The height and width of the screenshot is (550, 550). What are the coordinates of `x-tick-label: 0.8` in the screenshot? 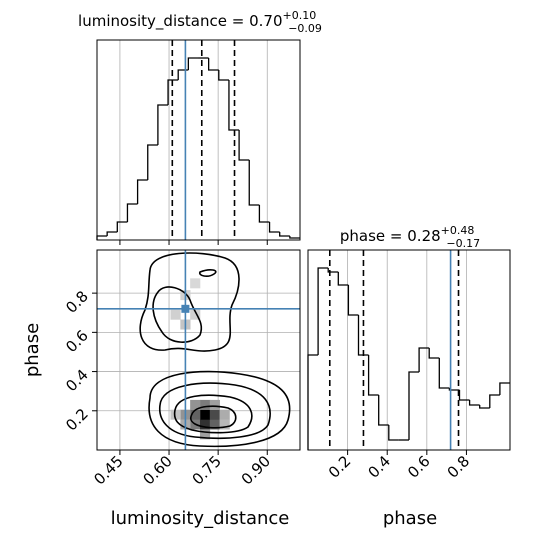 It's located at (459, 467).